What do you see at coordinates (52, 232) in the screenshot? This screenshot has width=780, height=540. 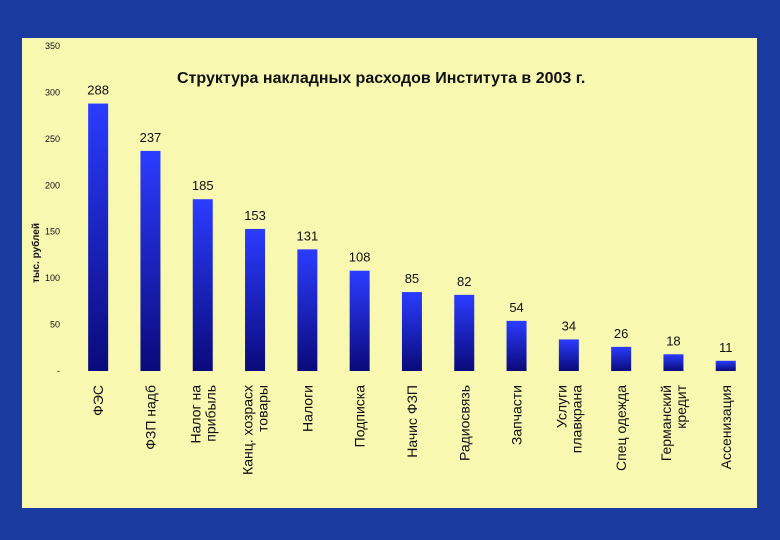 I see `y-tick-label: 150` at bounding box center [52, 232].